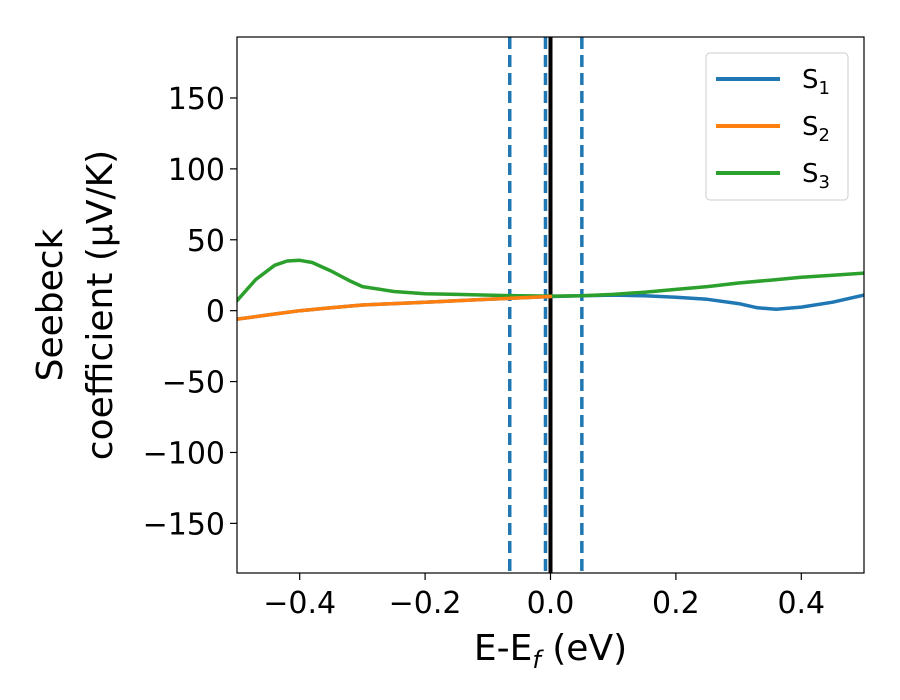  Describe the element at coordinates (551, 603) in the screenshot. I see `x-tick-label: 0.0` at that location.